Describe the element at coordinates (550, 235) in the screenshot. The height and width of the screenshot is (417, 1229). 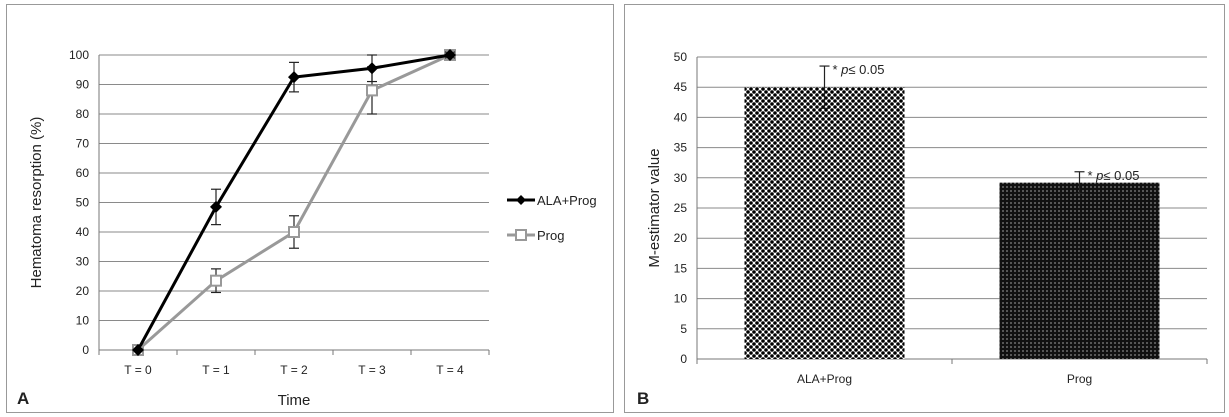
I see `legend-label: Prog` at that location.